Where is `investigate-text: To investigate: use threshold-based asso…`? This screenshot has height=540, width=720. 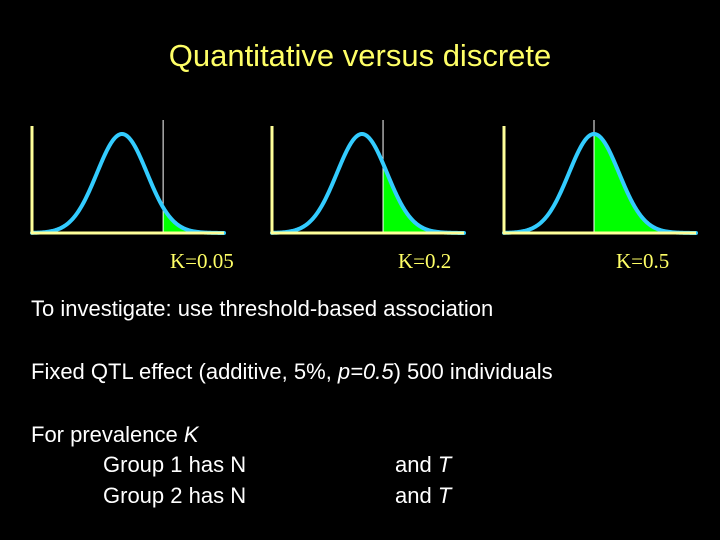 investigate-text: To investigate: use threshold-based asso… is located at coordinates (262, 308).